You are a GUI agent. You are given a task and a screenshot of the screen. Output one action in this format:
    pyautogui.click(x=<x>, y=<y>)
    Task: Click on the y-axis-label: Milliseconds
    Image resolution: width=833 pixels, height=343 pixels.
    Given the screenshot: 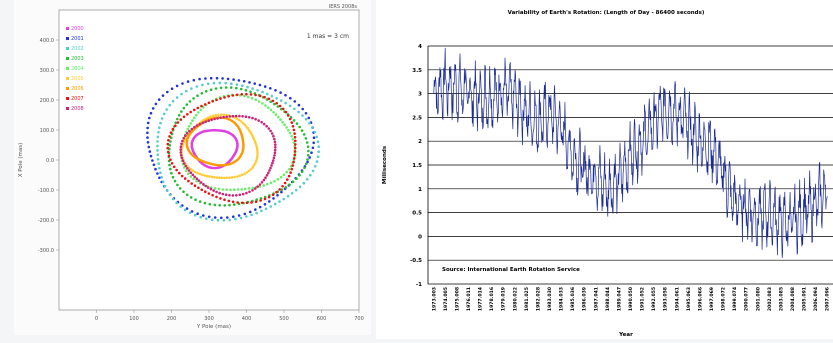 What is the action you would take?
    pyautogui.click(x=385, y=164)
    